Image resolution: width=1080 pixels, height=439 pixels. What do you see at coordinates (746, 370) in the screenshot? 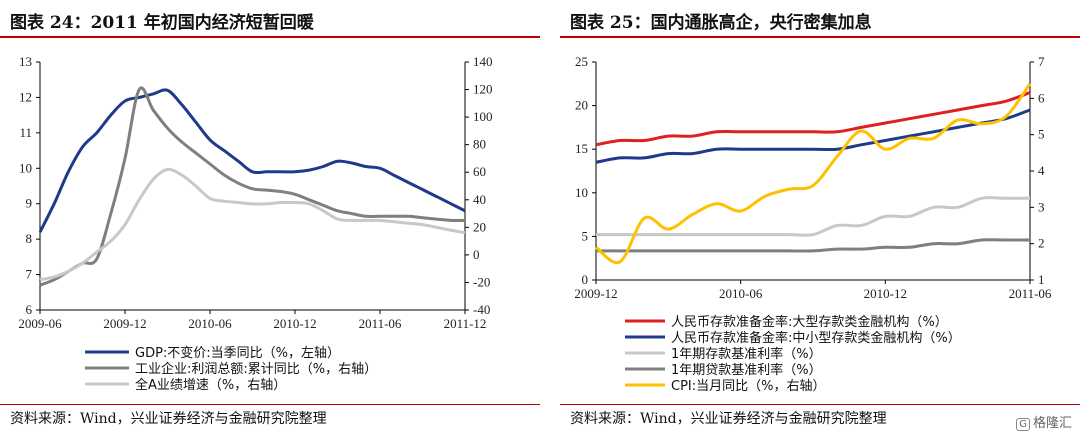
I see `right-legend-label-3: 1年期贷款基准利率（%）` at bounding box center [746, 370].